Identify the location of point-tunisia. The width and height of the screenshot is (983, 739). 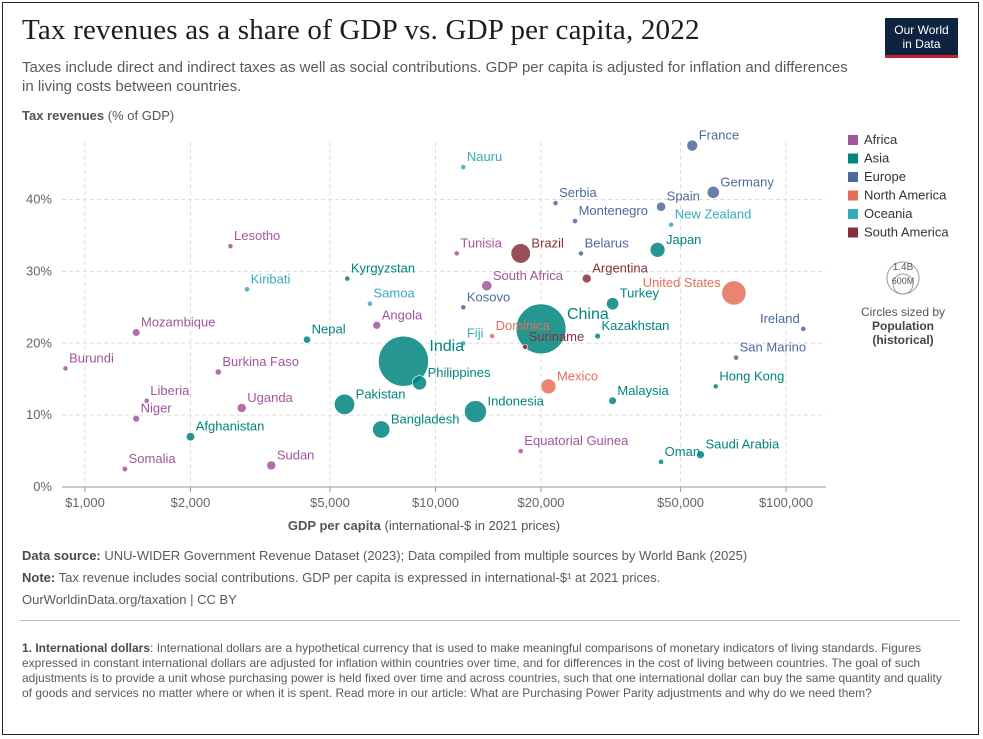
(456, 253).